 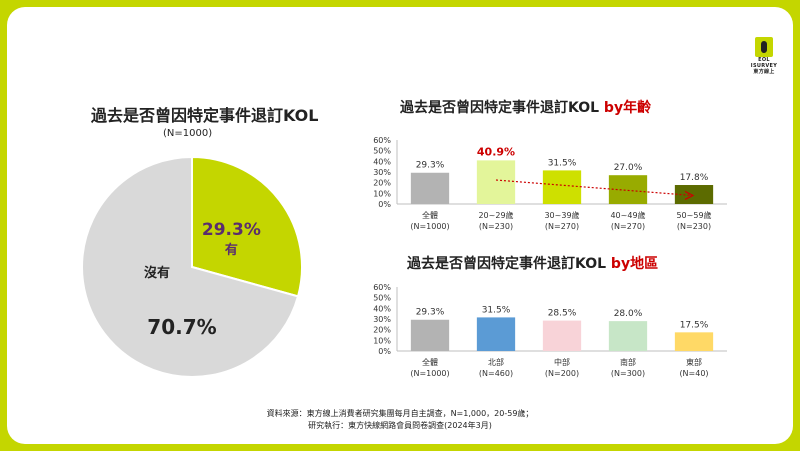 I want to click on bar-value-label: 28.0%, so click(x=628, y=314).